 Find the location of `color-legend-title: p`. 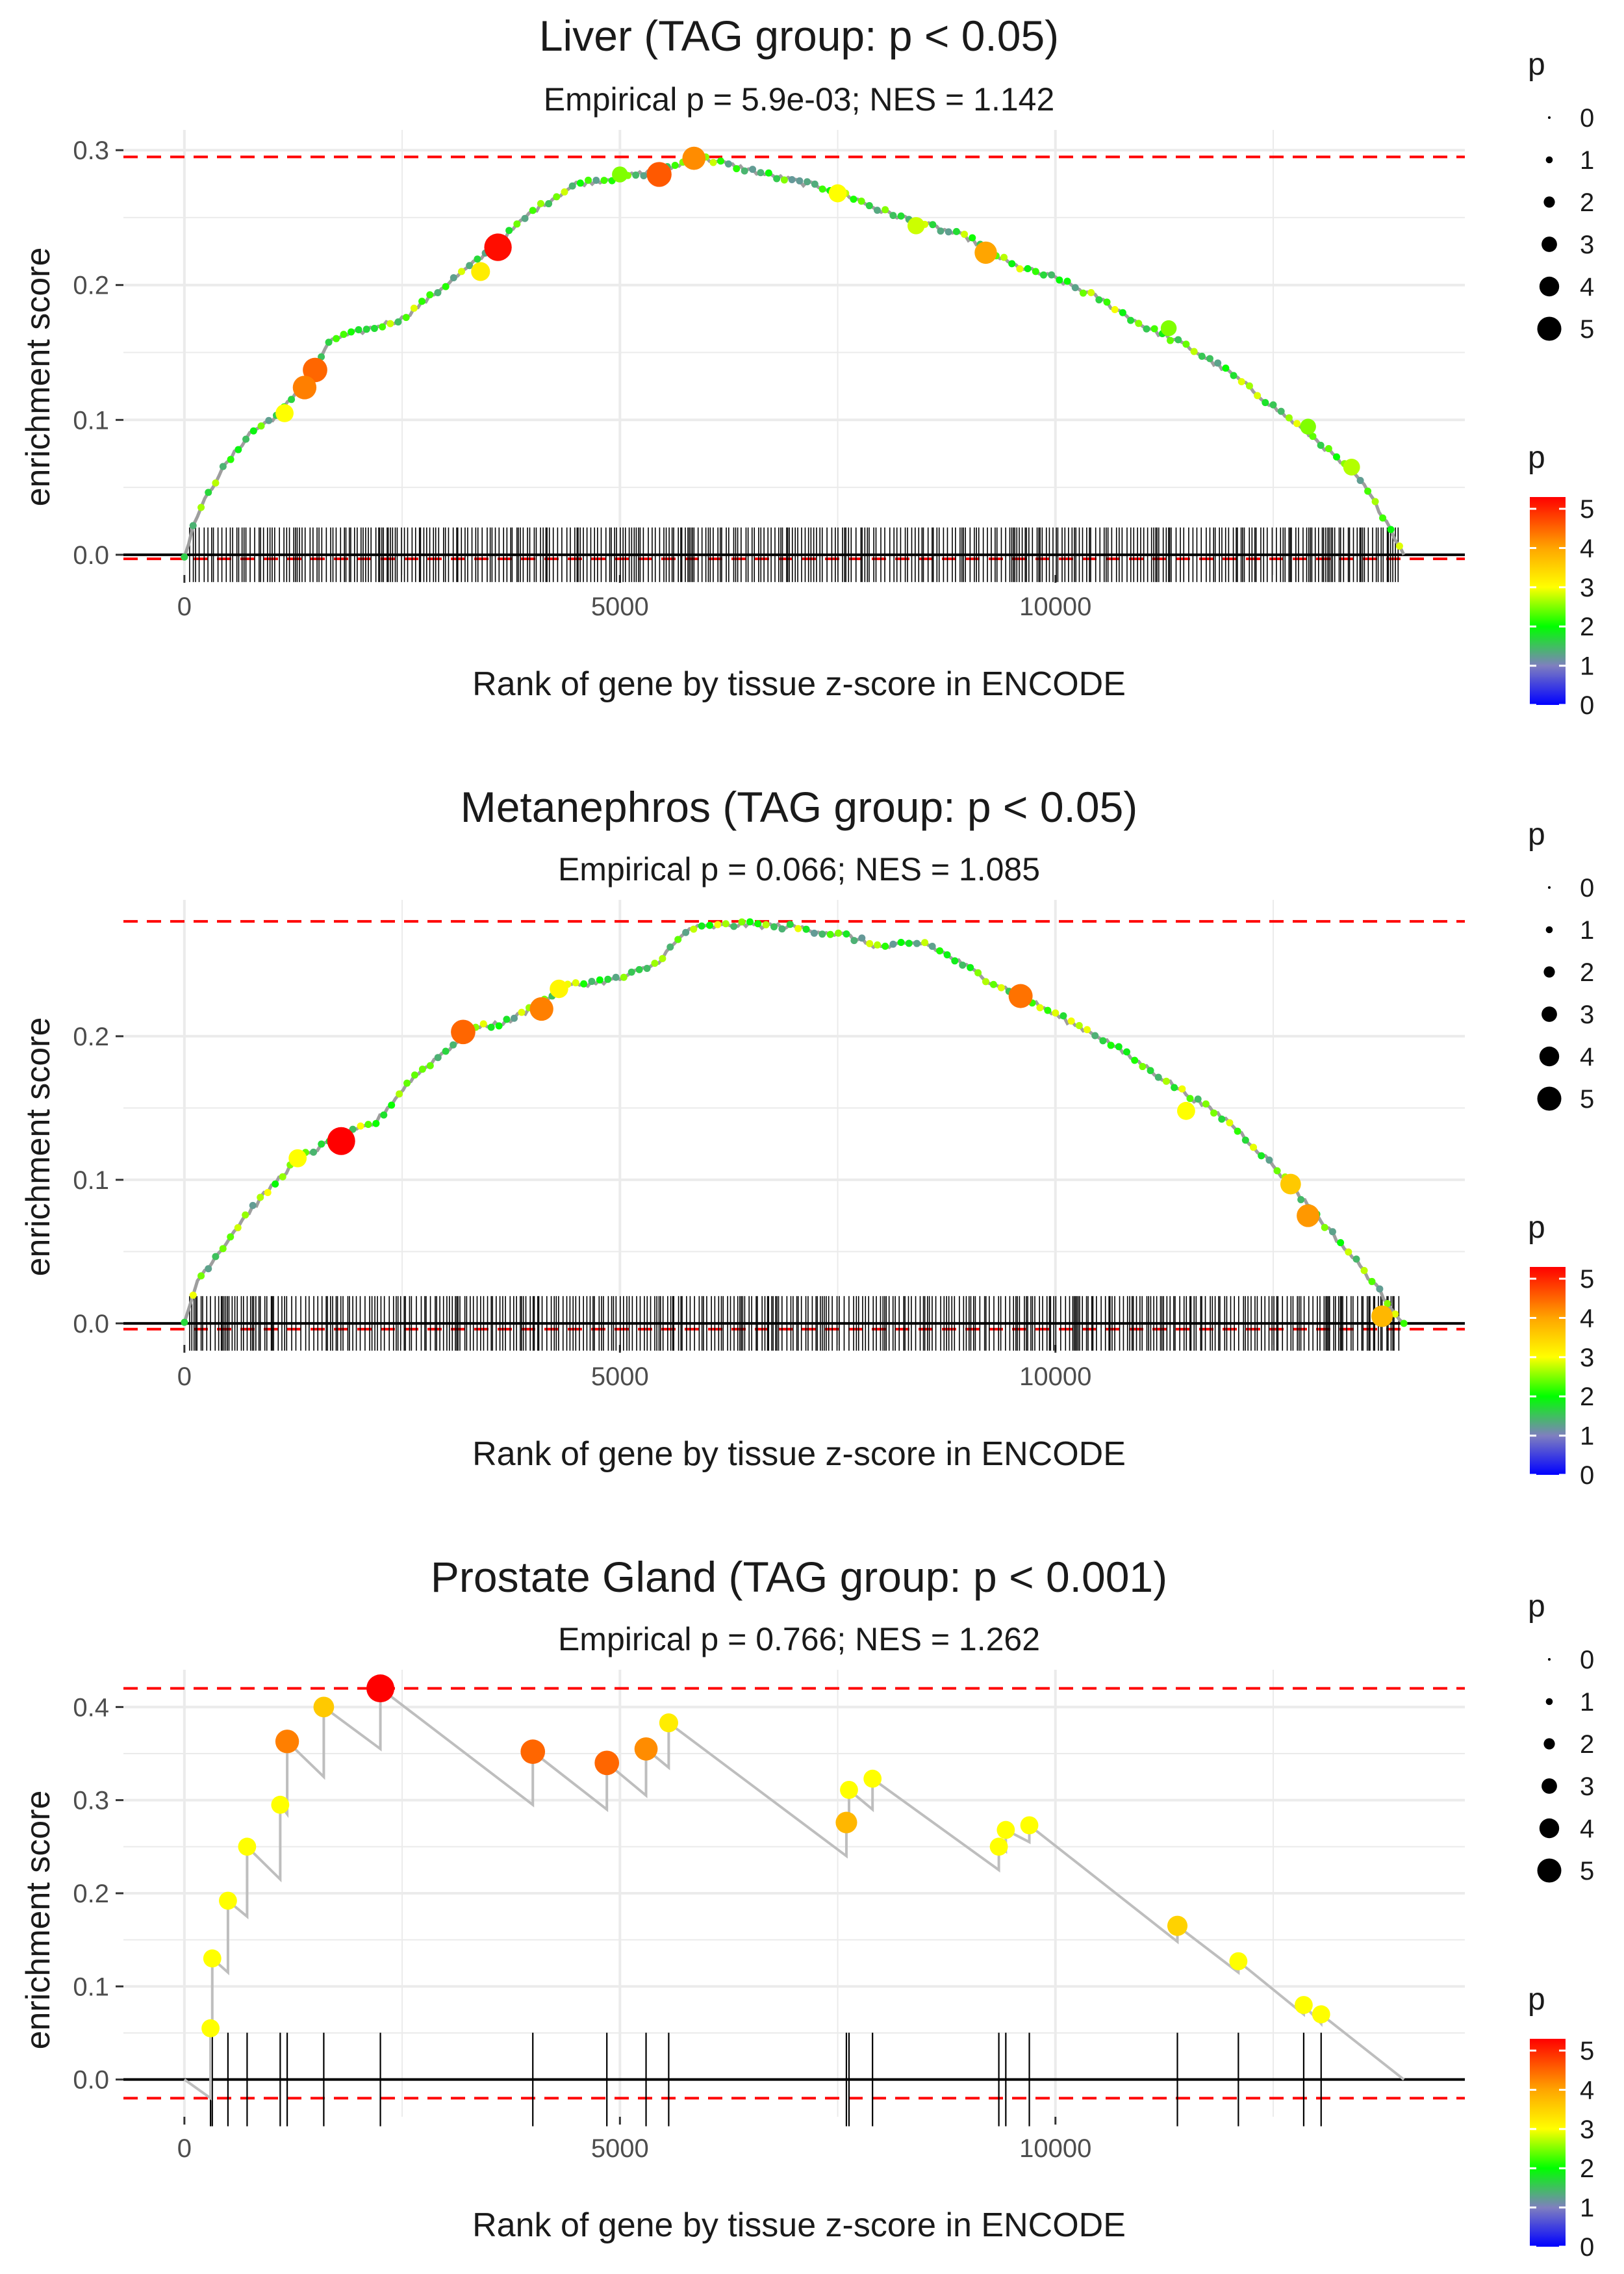

color-legend-title: p is located at coordinates (1536, 458).